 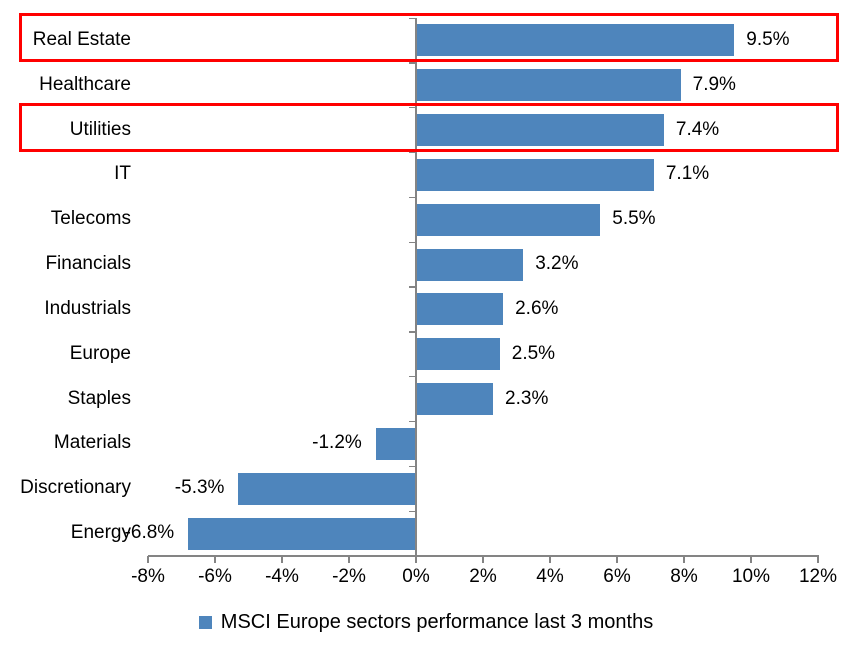 What do you see at coordinates (483, 576) in the screenshot?
I see `x-axis-tick-label: 2%` at bounding box center [483, 576].